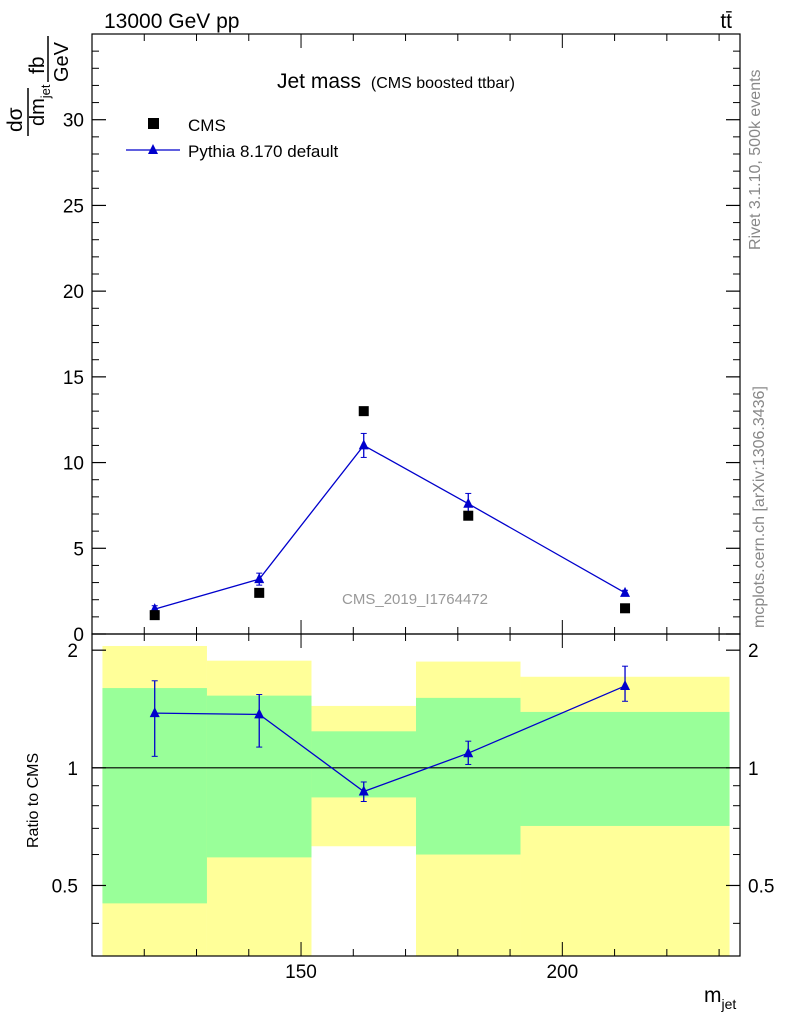  What do you see at coordinates (73, 121) in the screenshot?
I see `main-ytick-label-6: 30` at bounding box center [73, 121].